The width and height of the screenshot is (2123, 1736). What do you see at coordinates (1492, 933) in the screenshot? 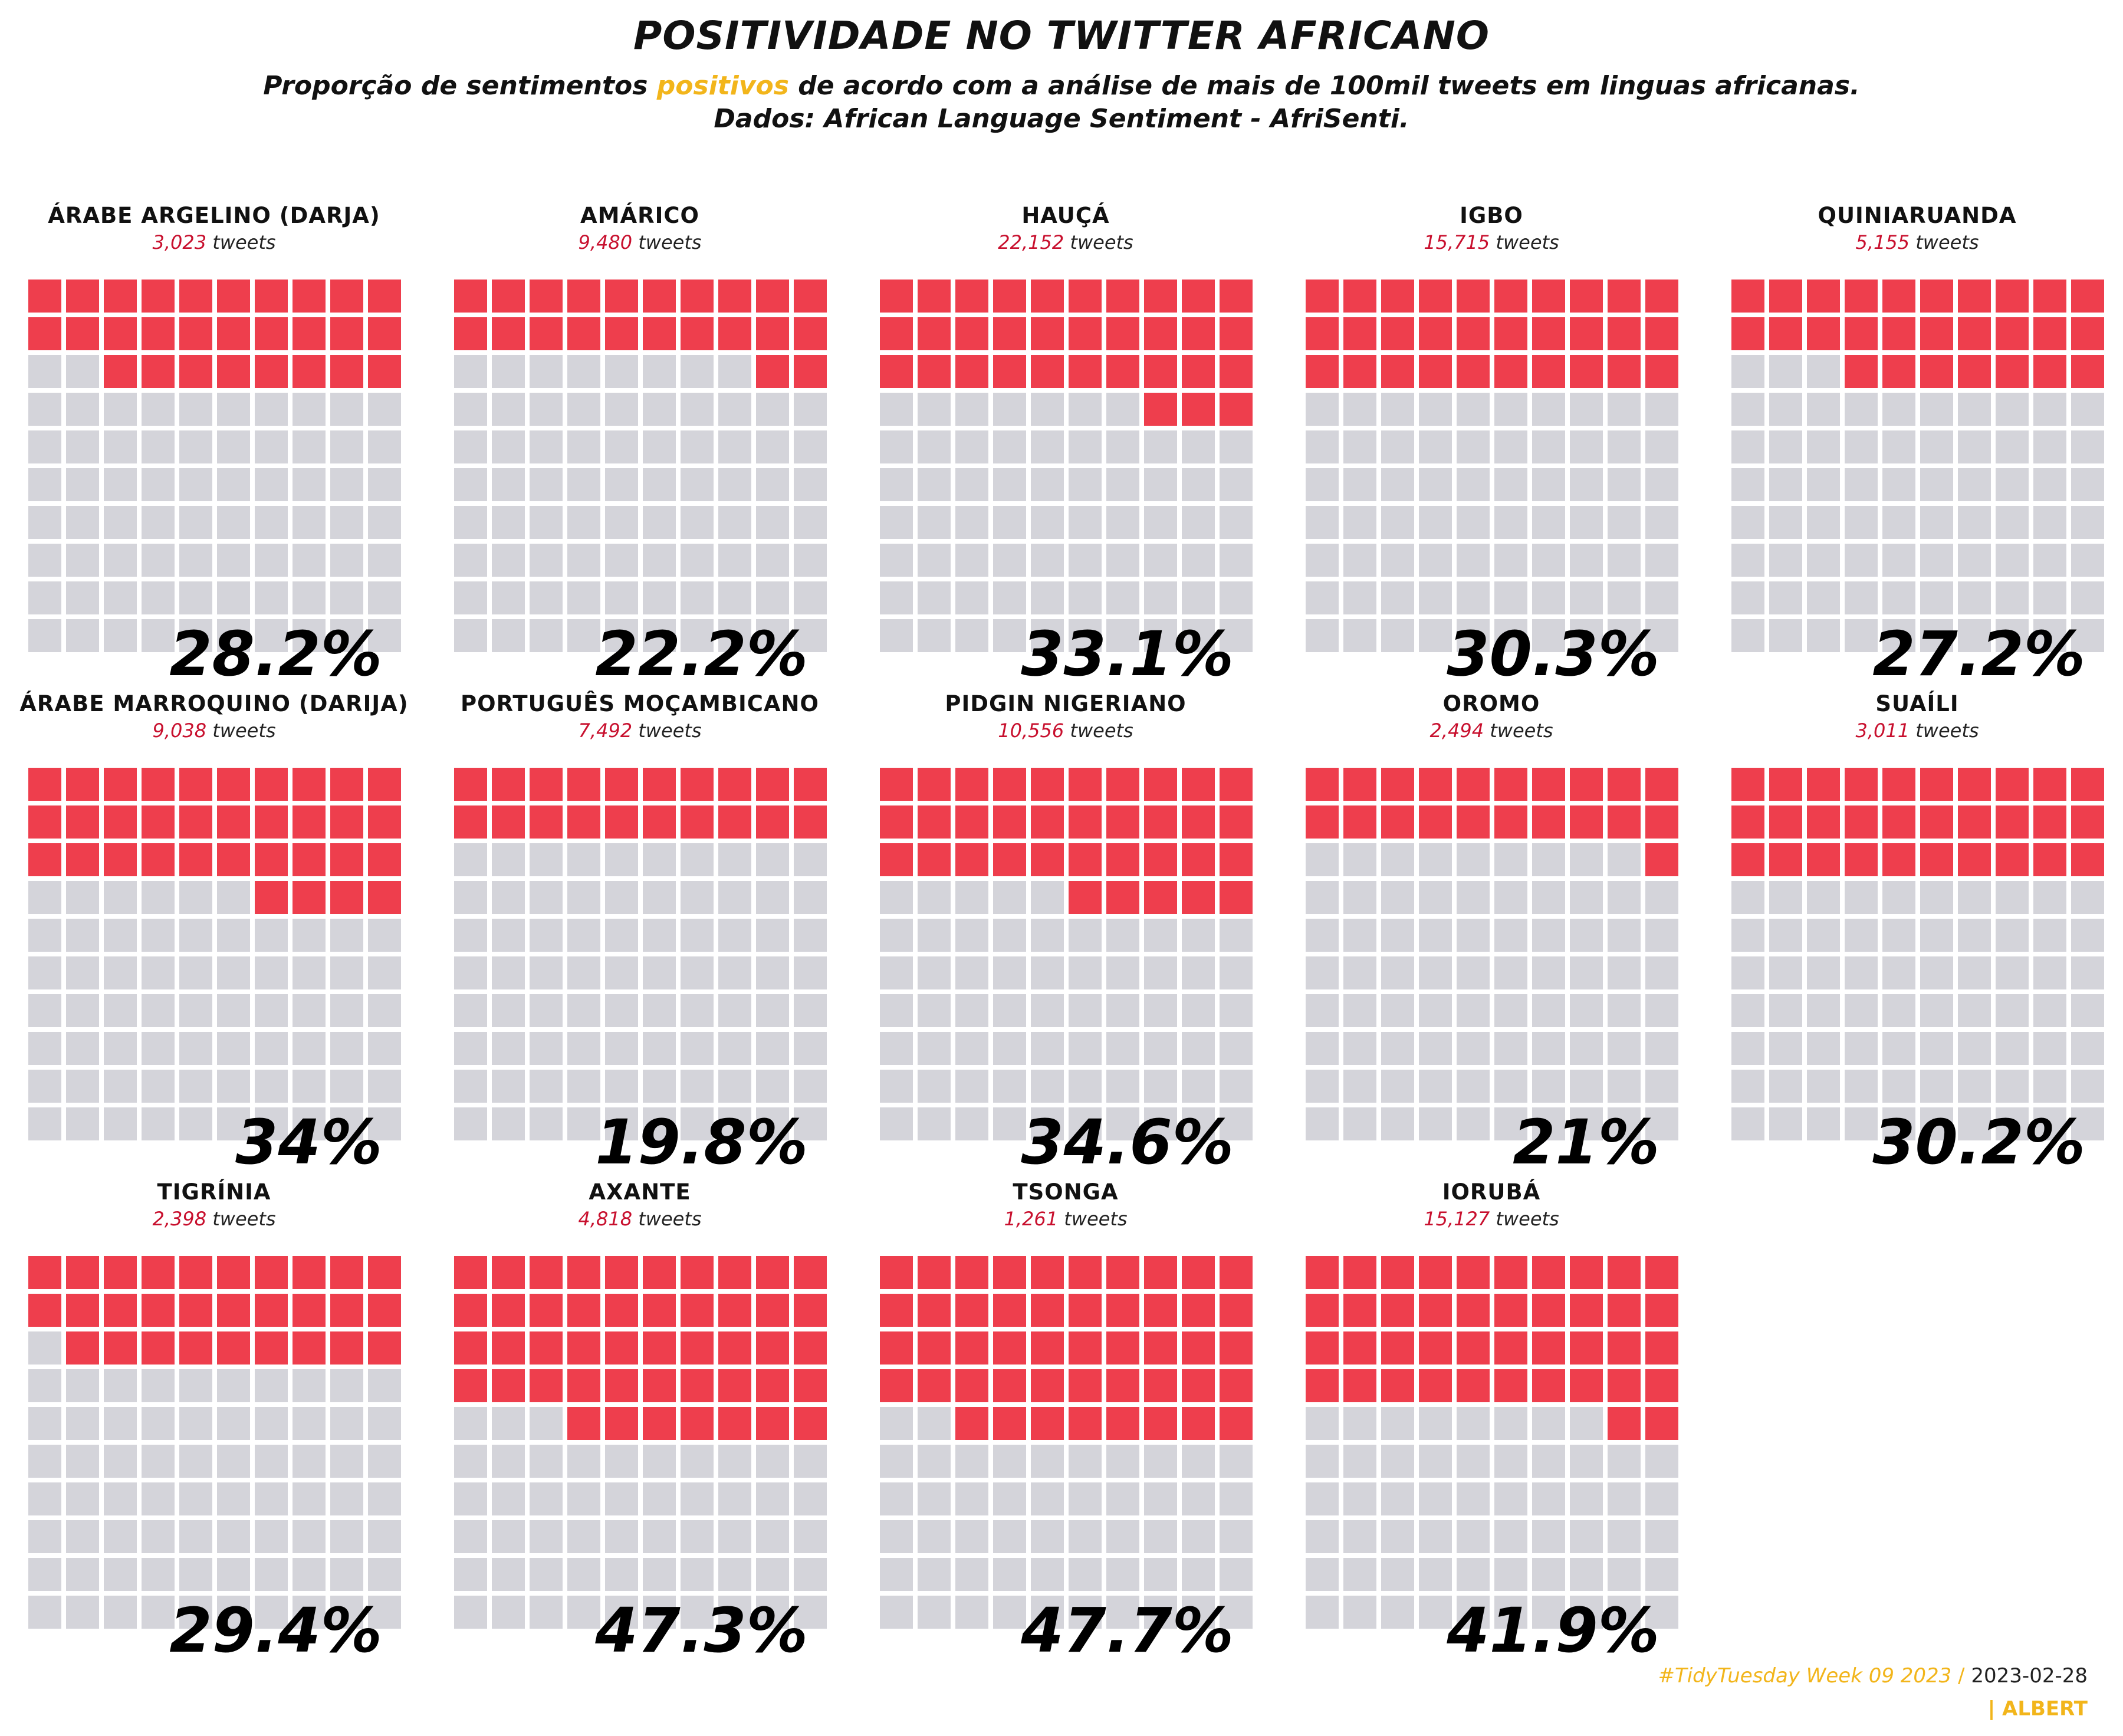
I see `waffle-panel: OROMO 2,494 tweets 21%` at bounding box center [1492, 933].